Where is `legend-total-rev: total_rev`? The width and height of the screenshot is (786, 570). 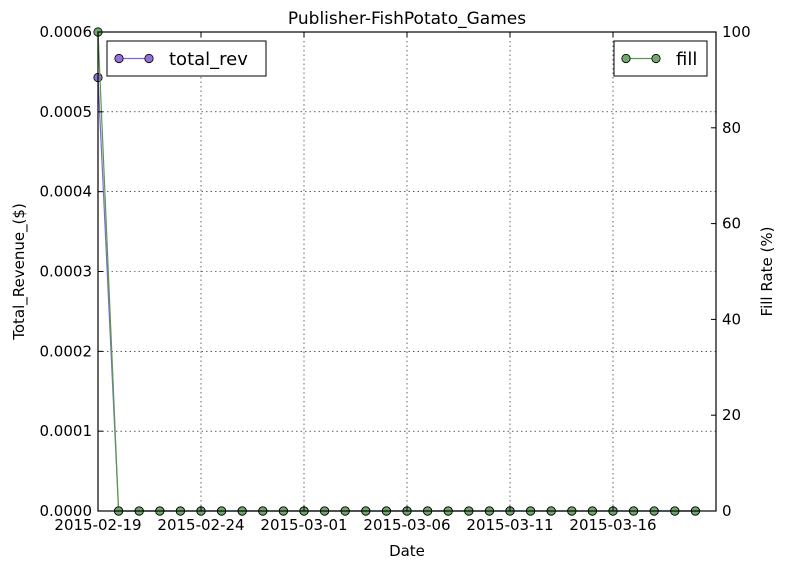
legend-total-rev: total_rev is located at coordinates (186, 58).